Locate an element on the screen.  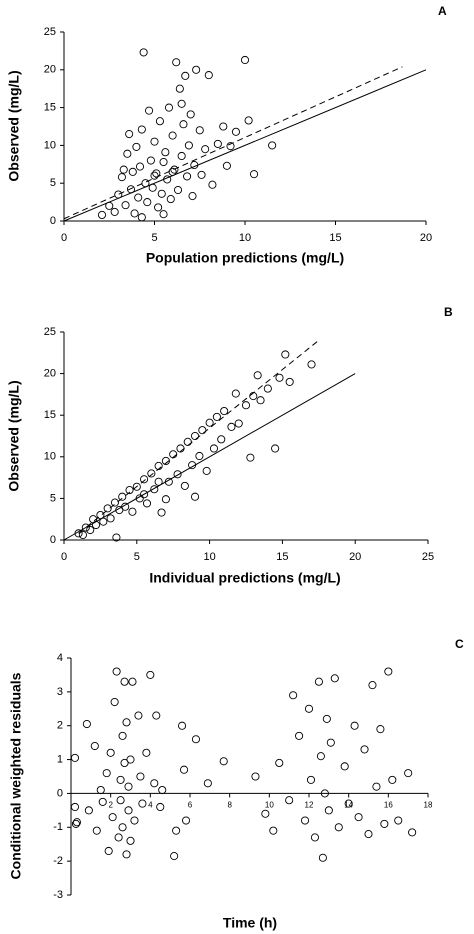
y-tick-label: 3 is located at coordinates (60, 692).